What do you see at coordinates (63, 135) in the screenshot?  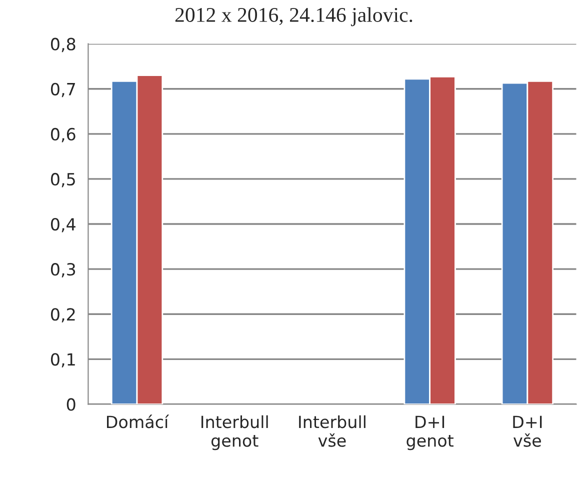 I see `y-tick-label: 0,6` at bounding box center [63, 135].